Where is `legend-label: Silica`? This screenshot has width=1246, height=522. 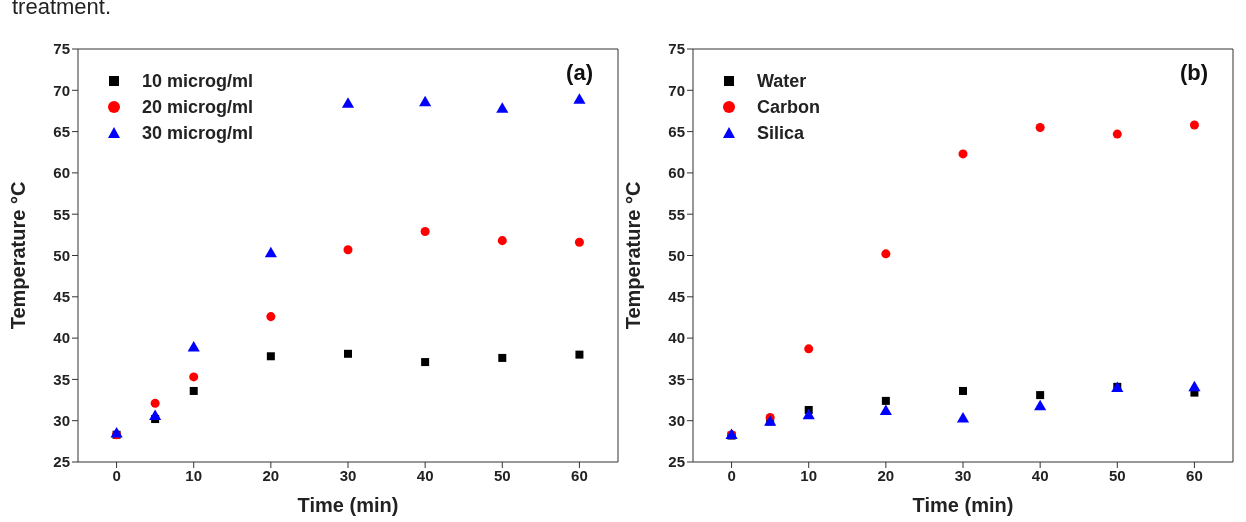
legend-label: Silica is located at coordinates (781, 133).